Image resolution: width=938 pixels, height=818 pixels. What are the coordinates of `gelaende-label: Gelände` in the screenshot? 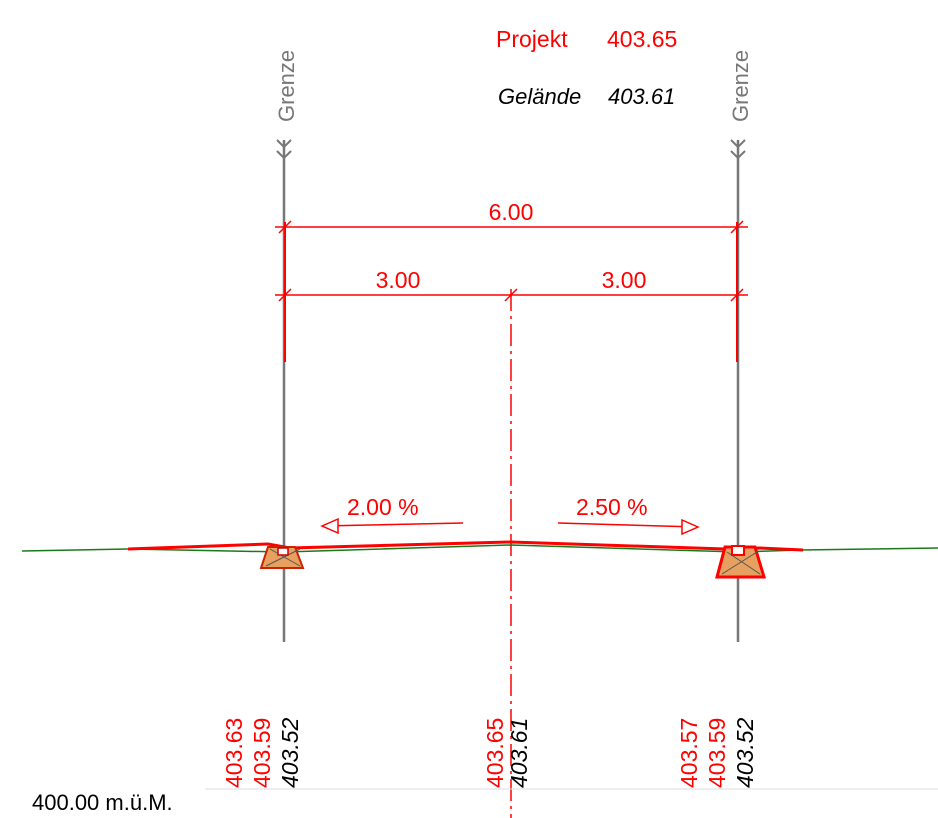 It's located at (539, 96).